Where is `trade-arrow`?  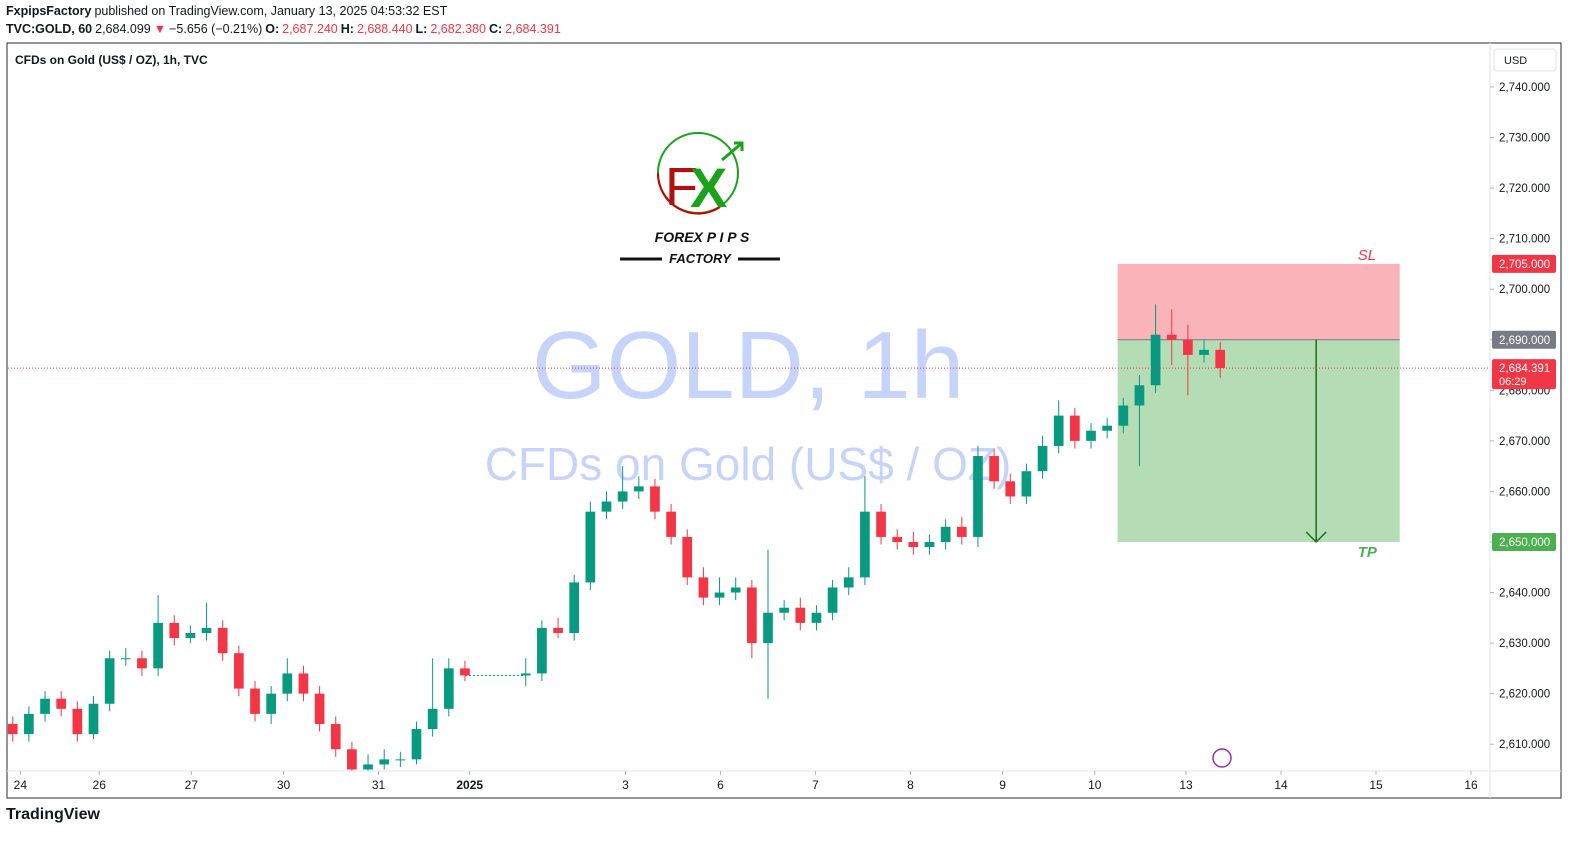 trade-arrow is located at coordinates (1316, 441).